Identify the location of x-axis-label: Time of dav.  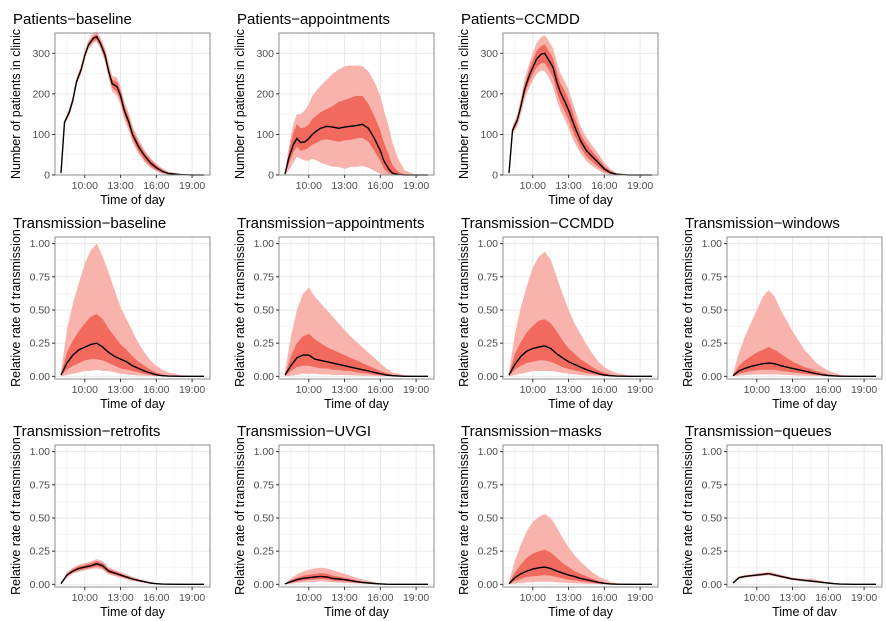
(805, 612).